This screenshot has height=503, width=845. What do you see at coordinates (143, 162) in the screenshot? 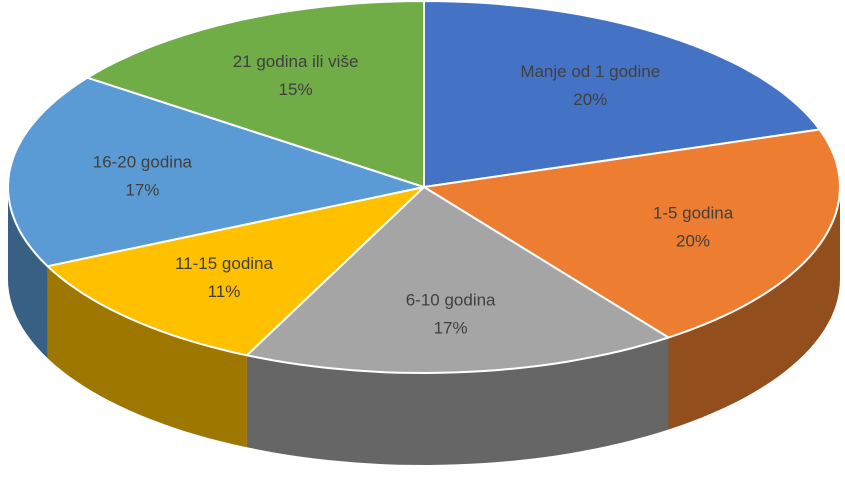
I see `slice-label: 16-20 godina` at bounding box center [143, 162].